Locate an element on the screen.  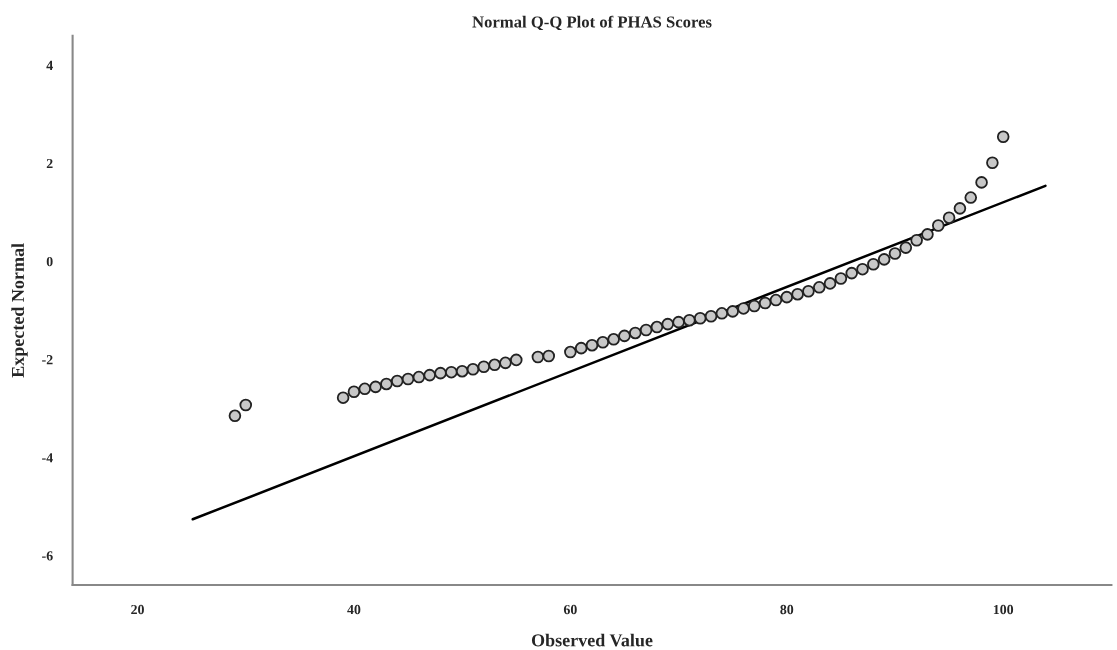
x-tick-label: 20 is located at coordinates (137, 609).